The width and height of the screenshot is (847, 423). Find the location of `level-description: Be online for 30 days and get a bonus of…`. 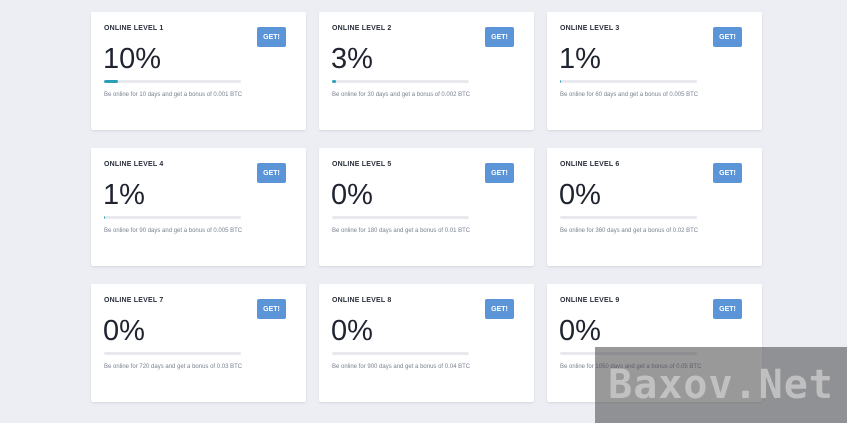

level-description: Be online for 30 days and get a bonus of… is located at coordinates (401, 95).